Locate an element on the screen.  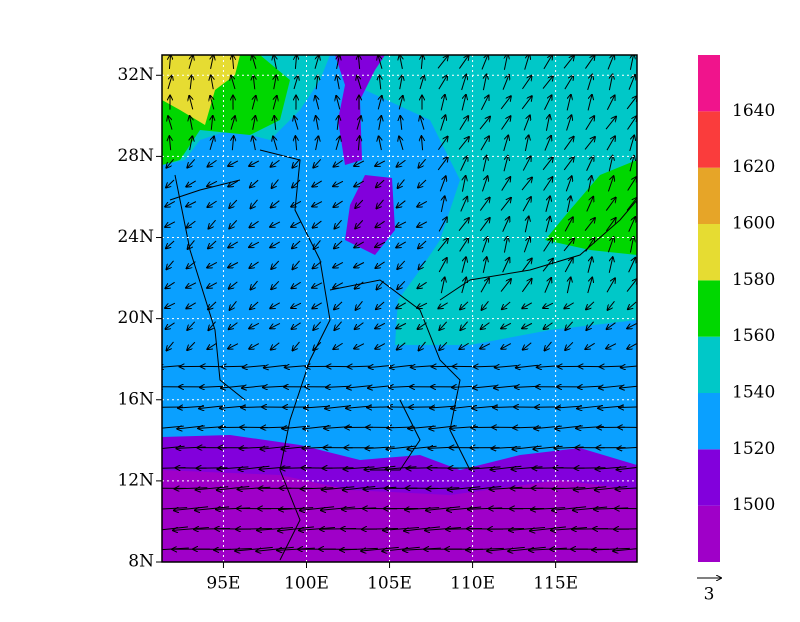
colorbar-label: 1620 is located at coordinates (753, 167).